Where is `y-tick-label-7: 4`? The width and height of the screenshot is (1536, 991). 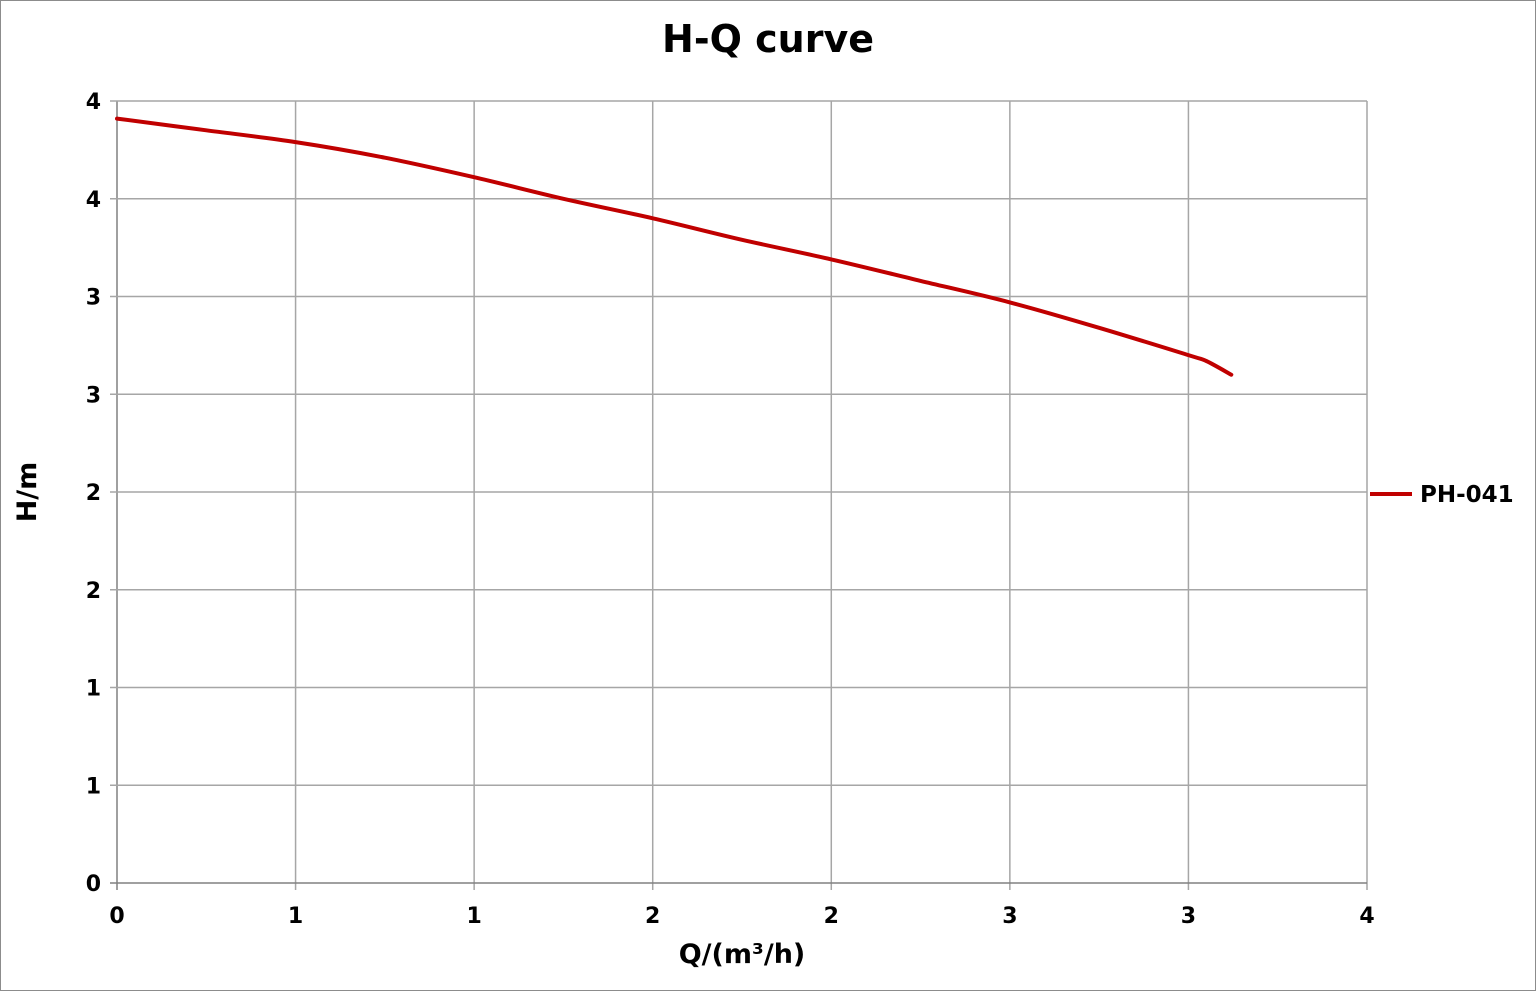 y-tick-label-7: 4 is located at coordinates (93, 200).